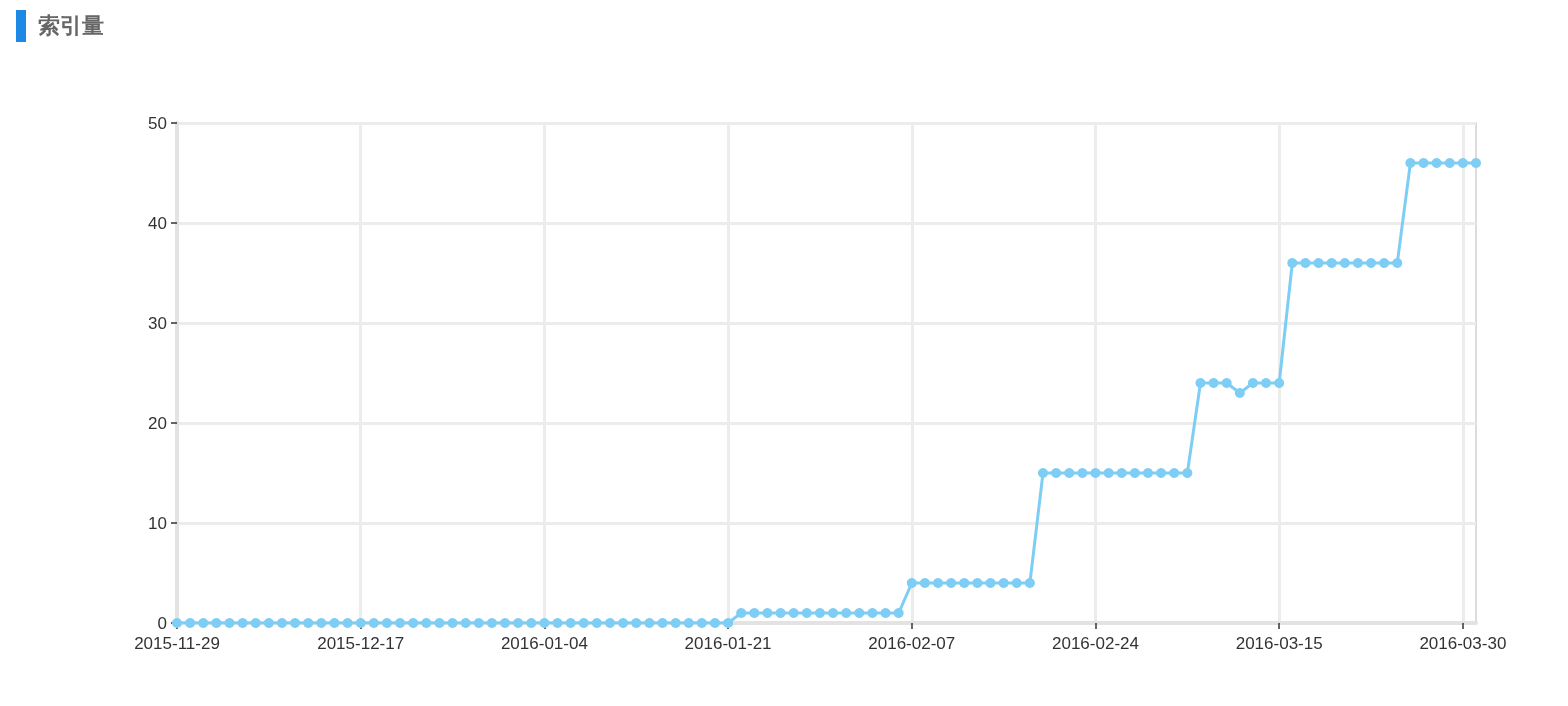  Describe the element at coordinates (157, 223) in the screenshot. I see `y-tick-label: 40` at that location.